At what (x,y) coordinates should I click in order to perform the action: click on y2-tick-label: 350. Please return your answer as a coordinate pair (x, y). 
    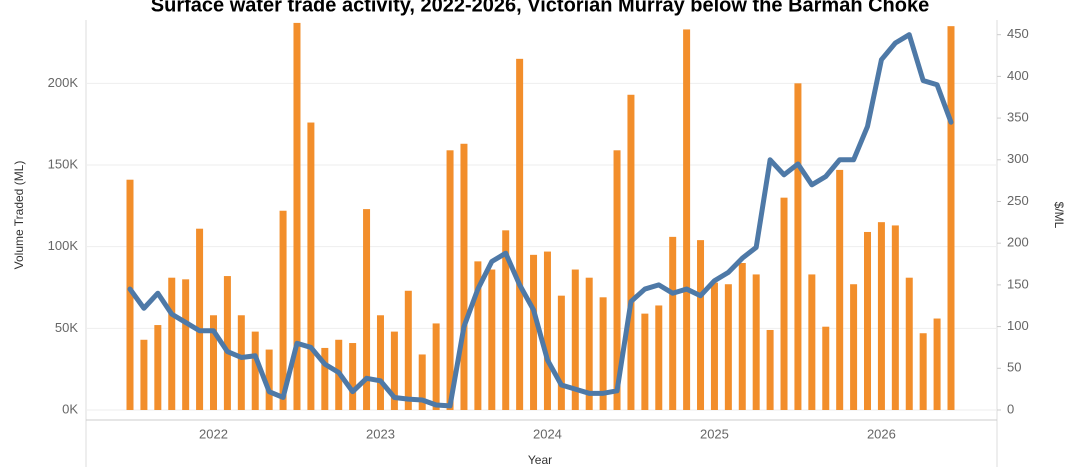
    Looking at the image, I should click on (1018, 117).